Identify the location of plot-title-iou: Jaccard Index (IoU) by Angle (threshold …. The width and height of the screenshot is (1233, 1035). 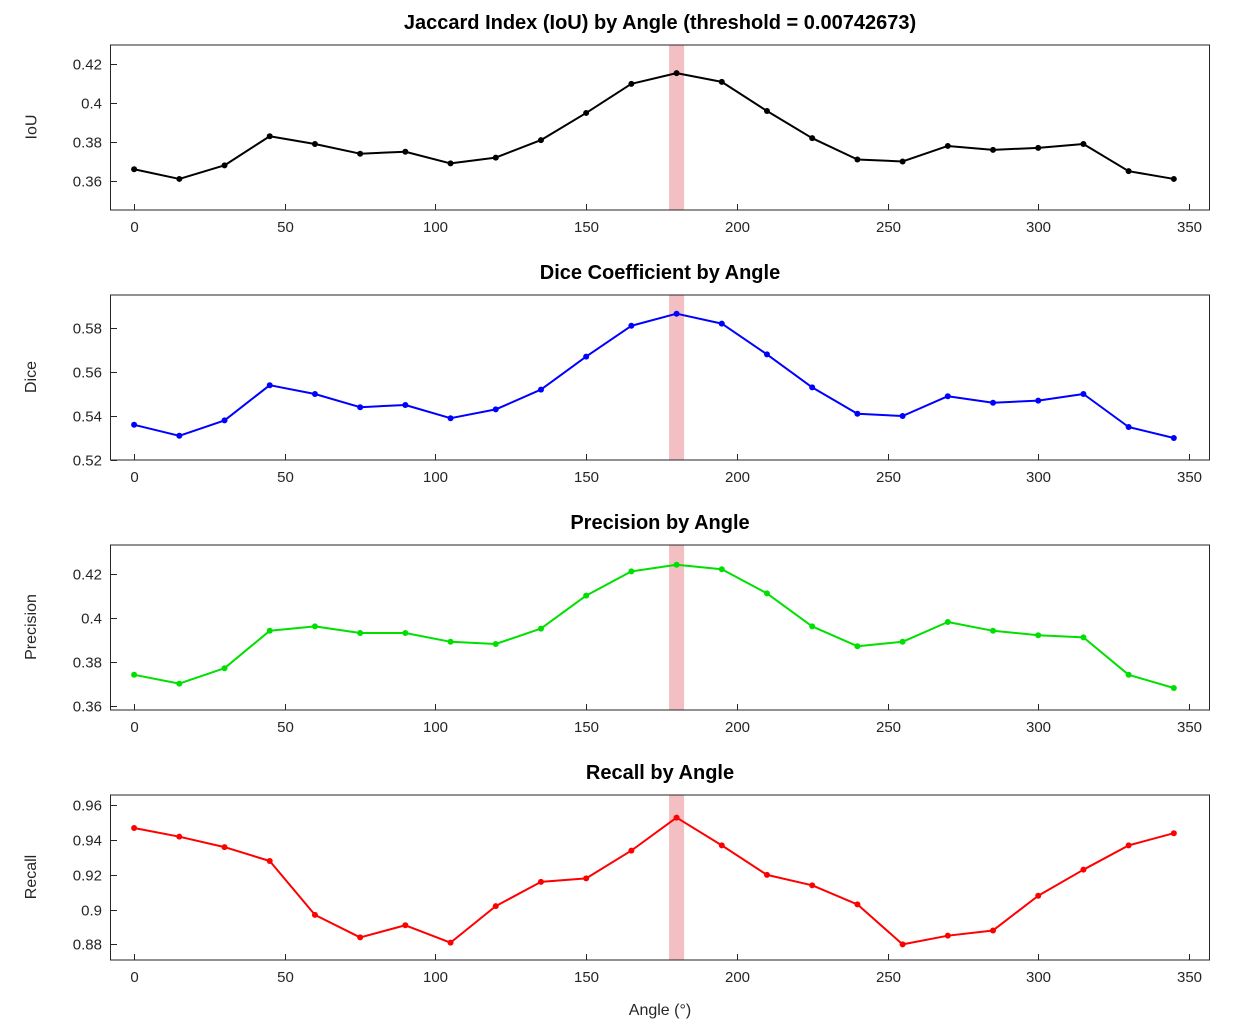
(660, 23).